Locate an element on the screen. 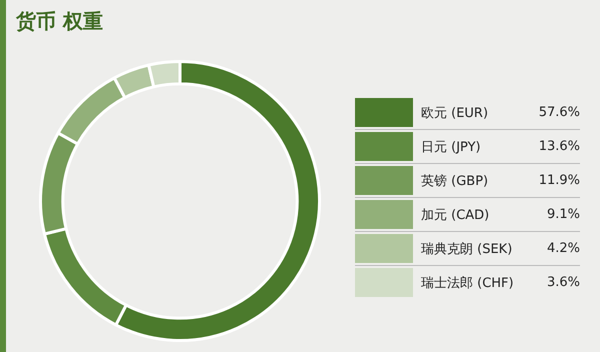 Image resolution: width=600 pixels, height=352 pixels. data-label: 9.1% is located at coordinates (563, 214).